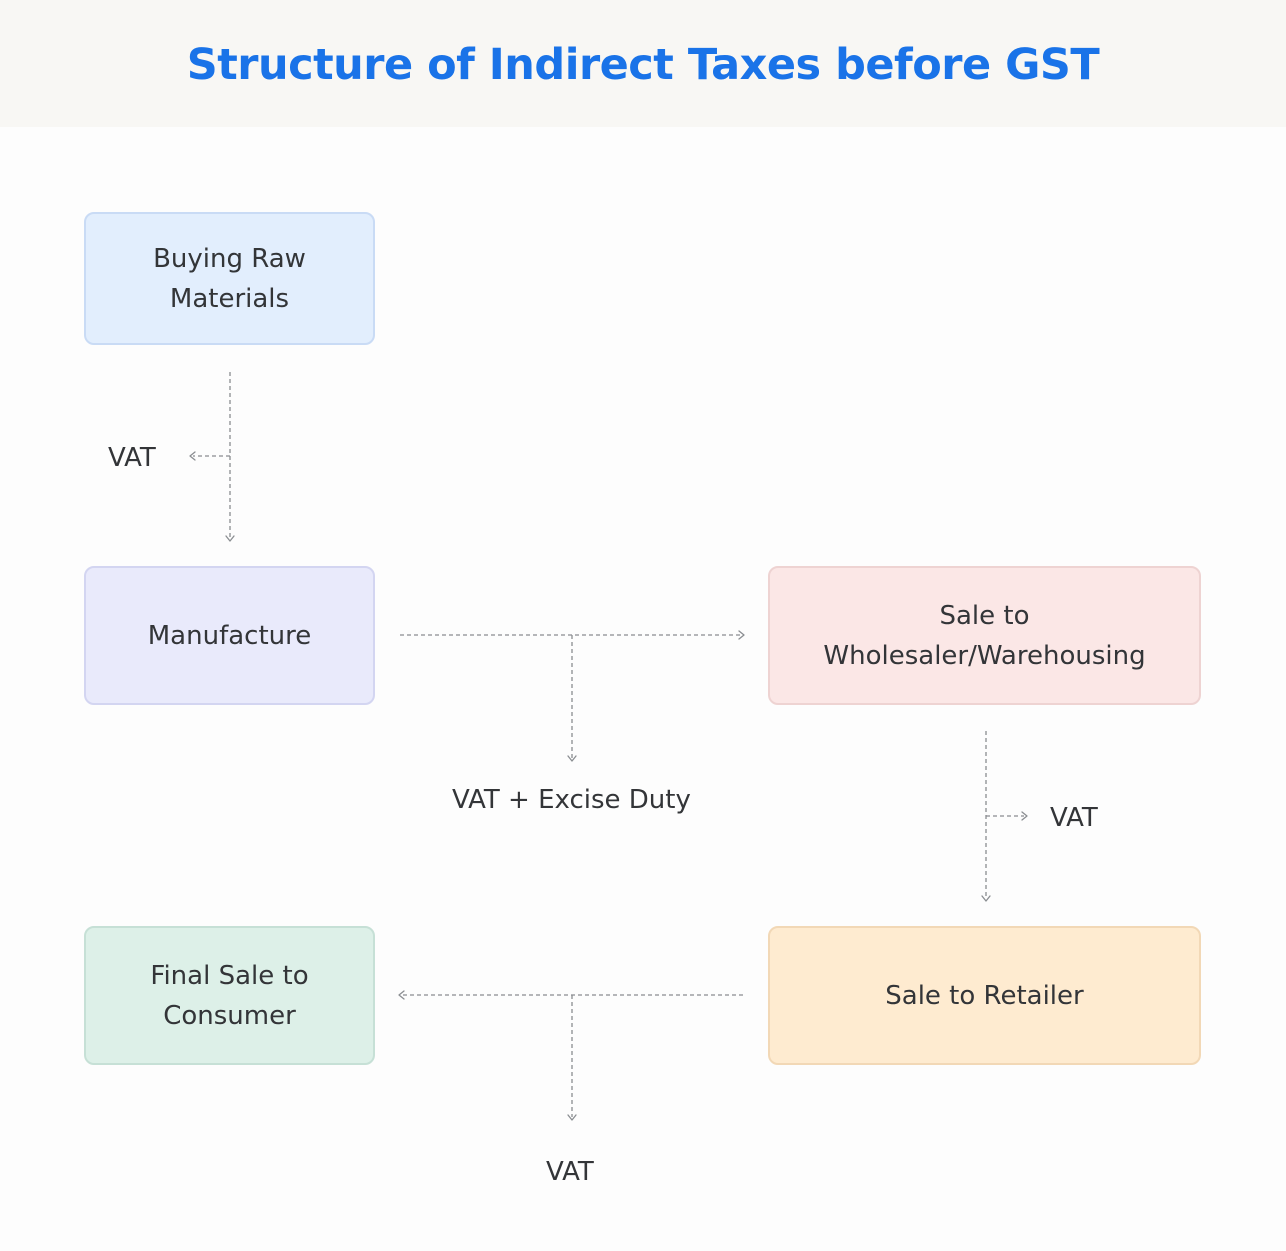 The height and width of the screenshot is (1251, 1286). What do you see at coordinates (984, 635) in the screenshot?
I see `node-sale-to-wholesaler: Sale to Wholesaler/Warehousing` at bounding box center [984, 635].